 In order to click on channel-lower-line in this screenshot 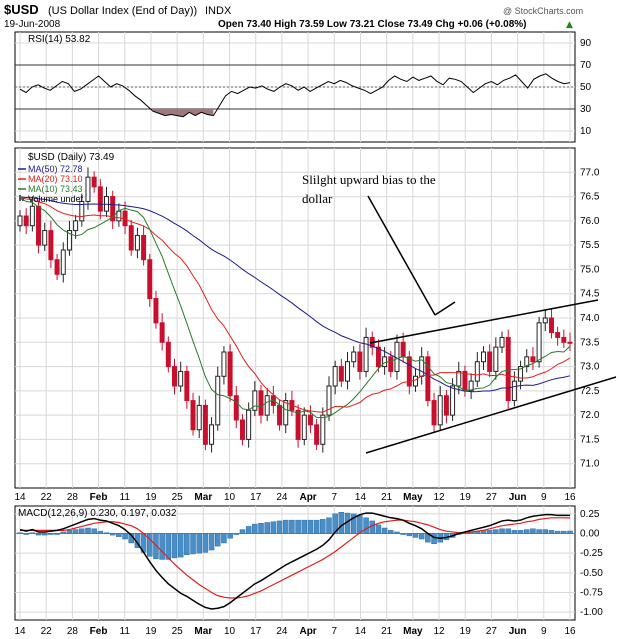, I will do `click(491, 415)`.